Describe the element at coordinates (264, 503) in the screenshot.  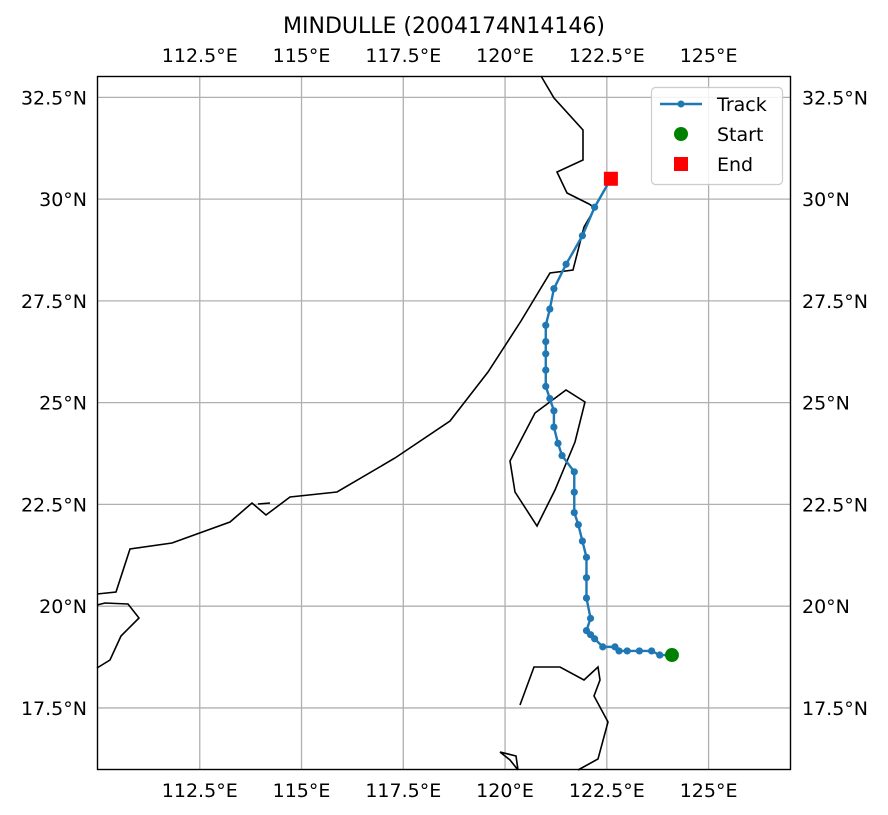
I see `coastline-detail` at that location.